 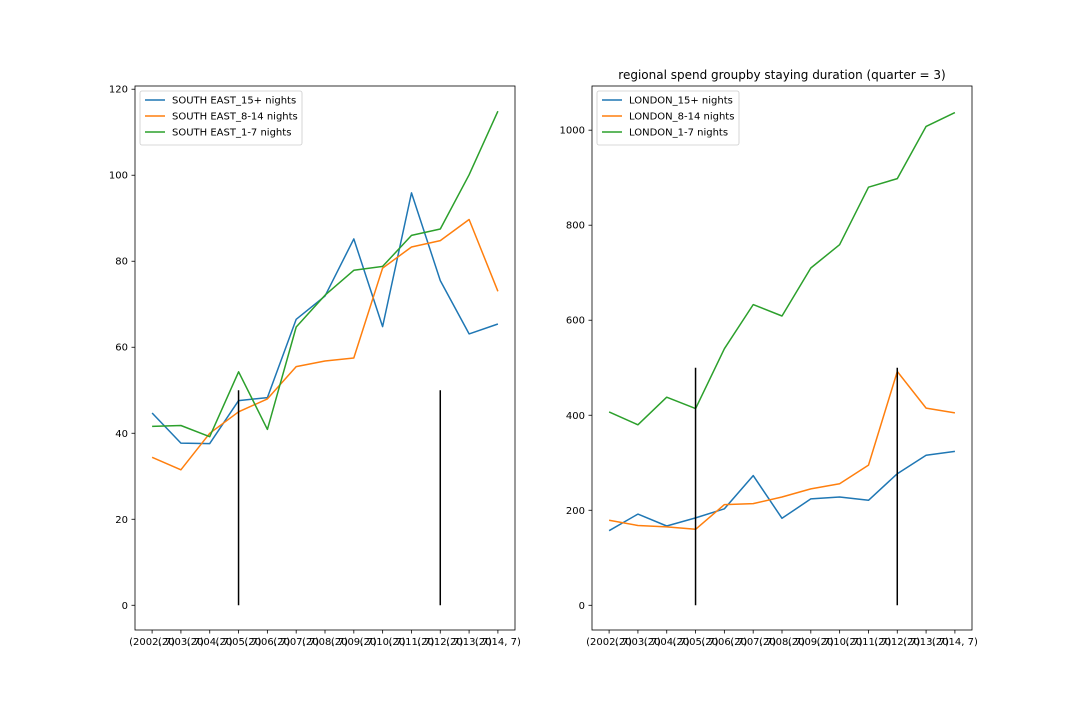 I want to click on legend-label: LONDON_1-7 nights, so click(x=678, y=133).